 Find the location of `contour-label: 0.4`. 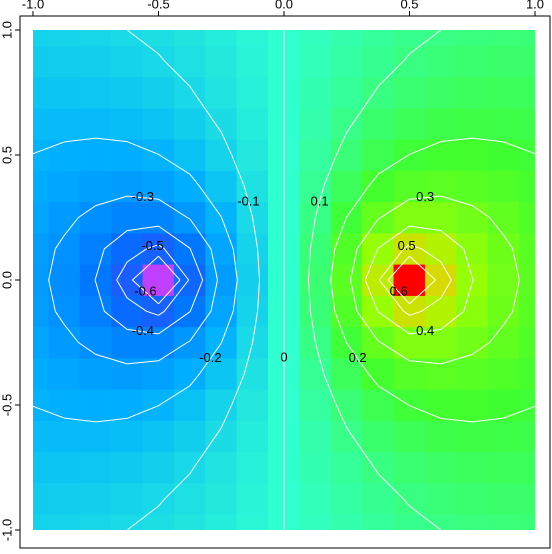

contour-label: 0.4 is located at coordinates (425, 330).